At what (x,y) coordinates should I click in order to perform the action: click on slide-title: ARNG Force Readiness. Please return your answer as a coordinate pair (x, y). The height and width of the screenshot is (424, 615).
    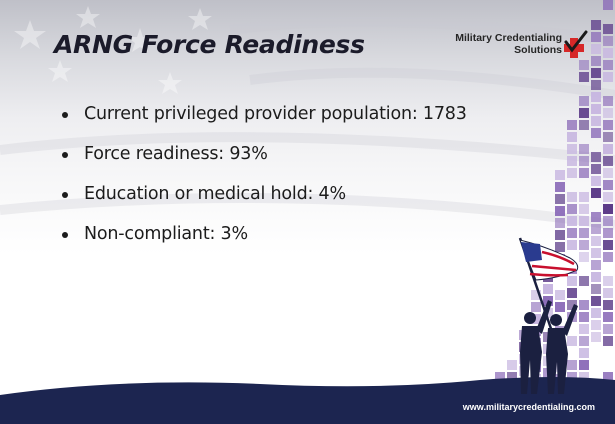
    Looking at the image, I should click on (209, 44).